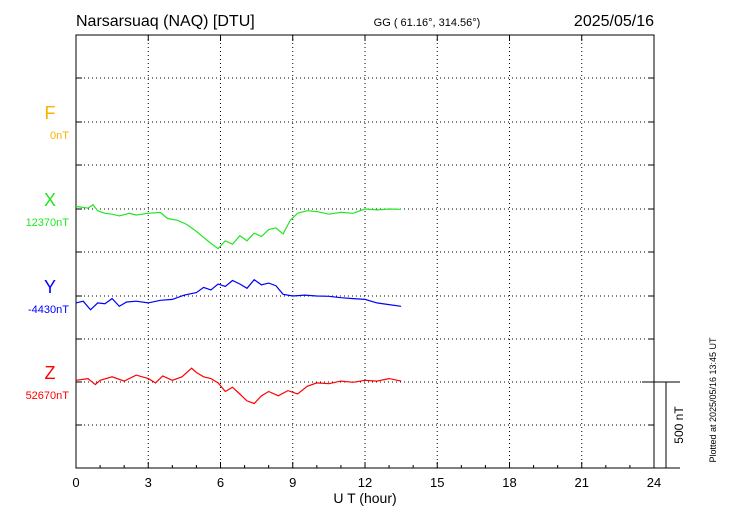 This screenshot has height=525, width=730. I want to click on scale-bar-label: 500 nT, so click(679, 425).